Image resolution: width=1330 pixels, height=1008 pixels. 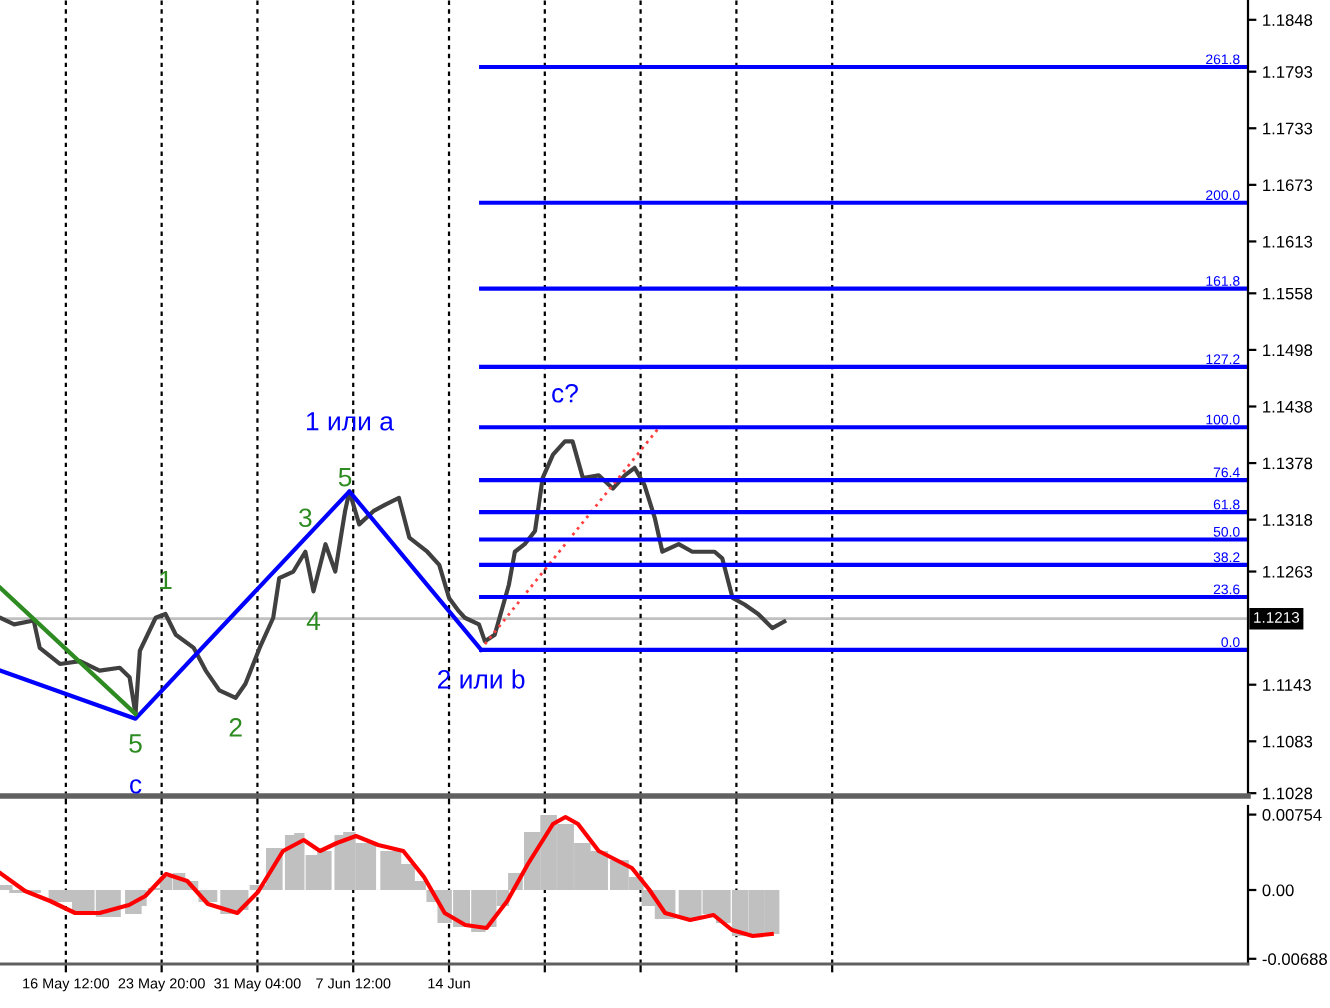 What do you see at coordinates (1287, 685) in the screenshot?
I see `y-tick-label: 1.1143` at bounding box center [1287, 685].